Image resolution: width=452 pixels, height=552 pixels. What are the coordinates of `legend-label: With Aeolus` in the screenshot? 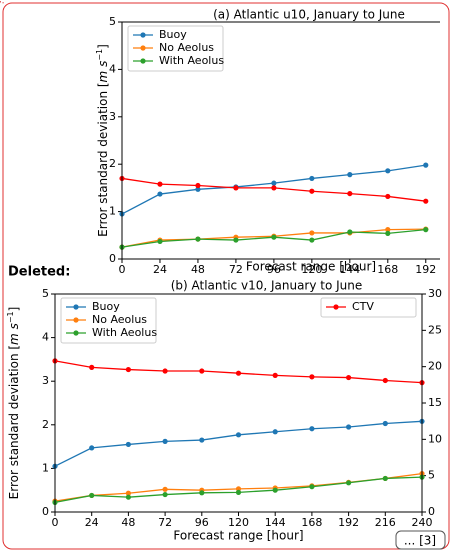 It's located at (191, 60).